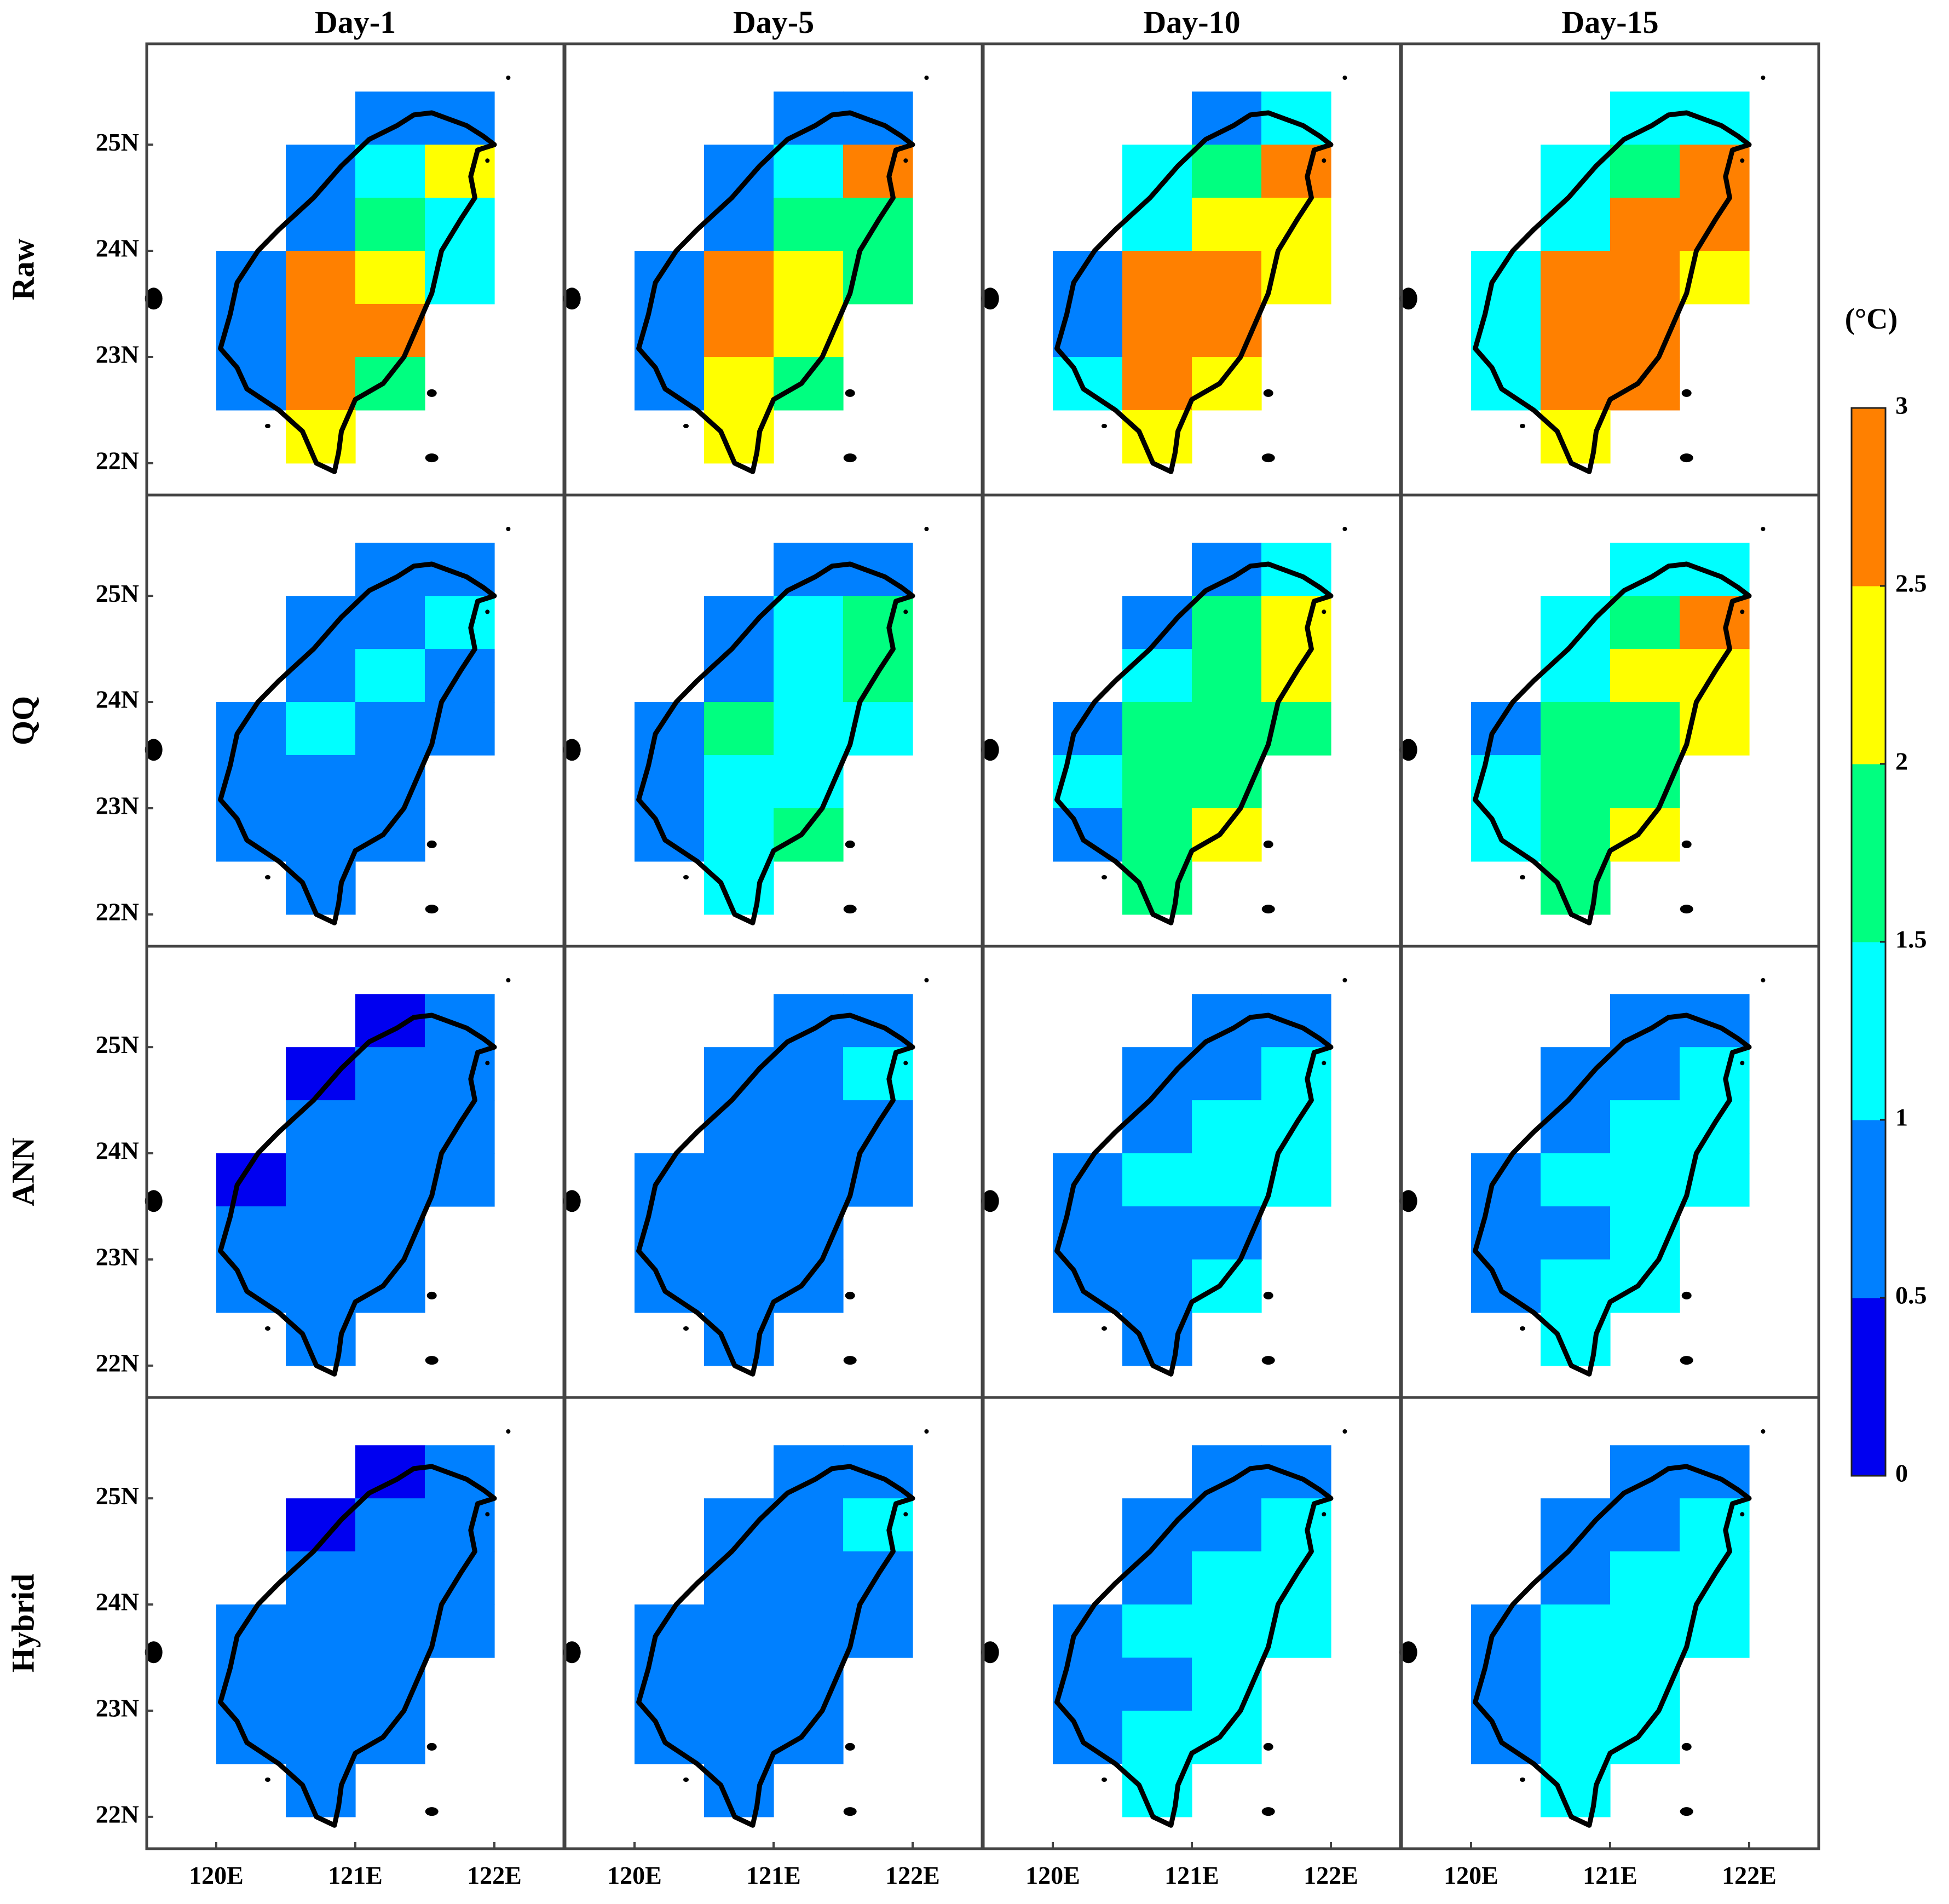 The height and width of the screenshot is (1904, 1949). What do you see at coordinates (23, 1171) in the screenshot?
I see `row-title: ANN` at bounding box center [23, 1171].